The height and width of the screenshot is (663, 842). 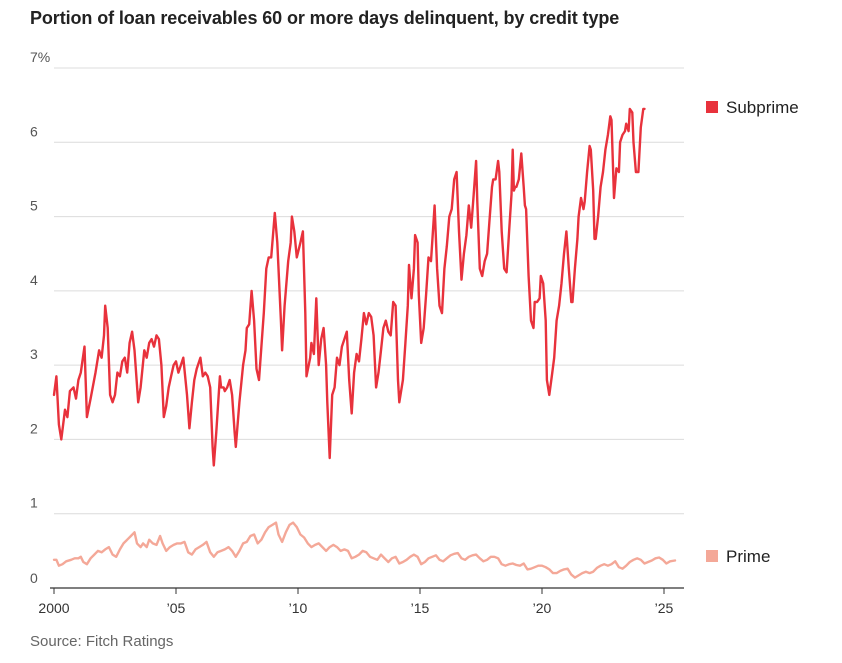 I want to click on source-note: Source: Fitch Ratings, so click(x=102, y=641).